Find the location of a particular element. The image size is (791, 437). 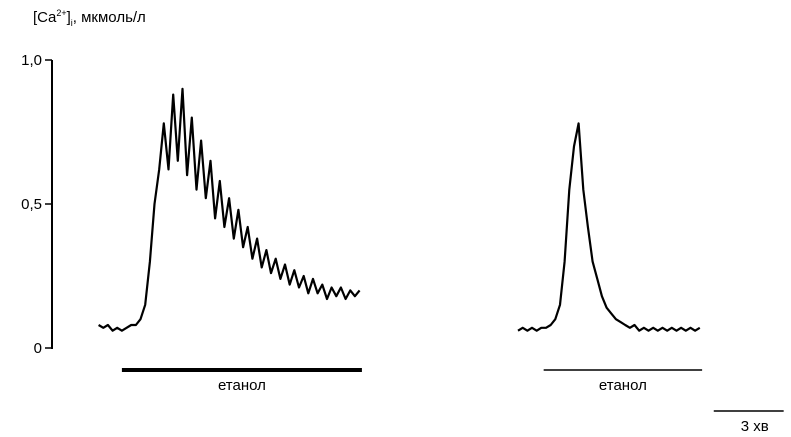

y-axis-label: [Ca2+]i, мкмоль/л is located at coordinates (89, 18).